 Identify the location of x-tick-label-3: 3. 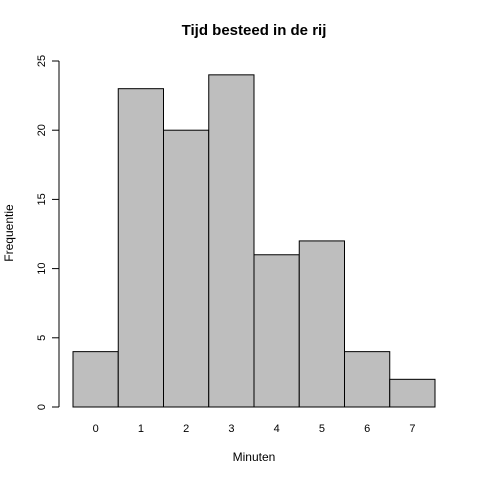
(231, 429).